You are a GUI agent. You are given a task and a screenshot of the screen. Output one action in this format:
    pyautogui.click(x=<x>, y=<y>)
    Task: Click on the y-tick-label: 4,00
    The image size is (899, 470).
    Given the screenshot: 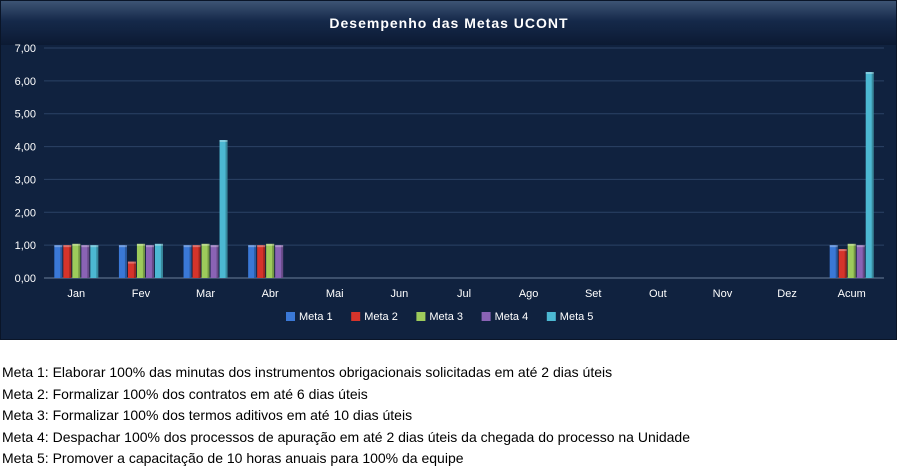 What is the action you would take?
    pyautogui.click(x=25, y=148)
    